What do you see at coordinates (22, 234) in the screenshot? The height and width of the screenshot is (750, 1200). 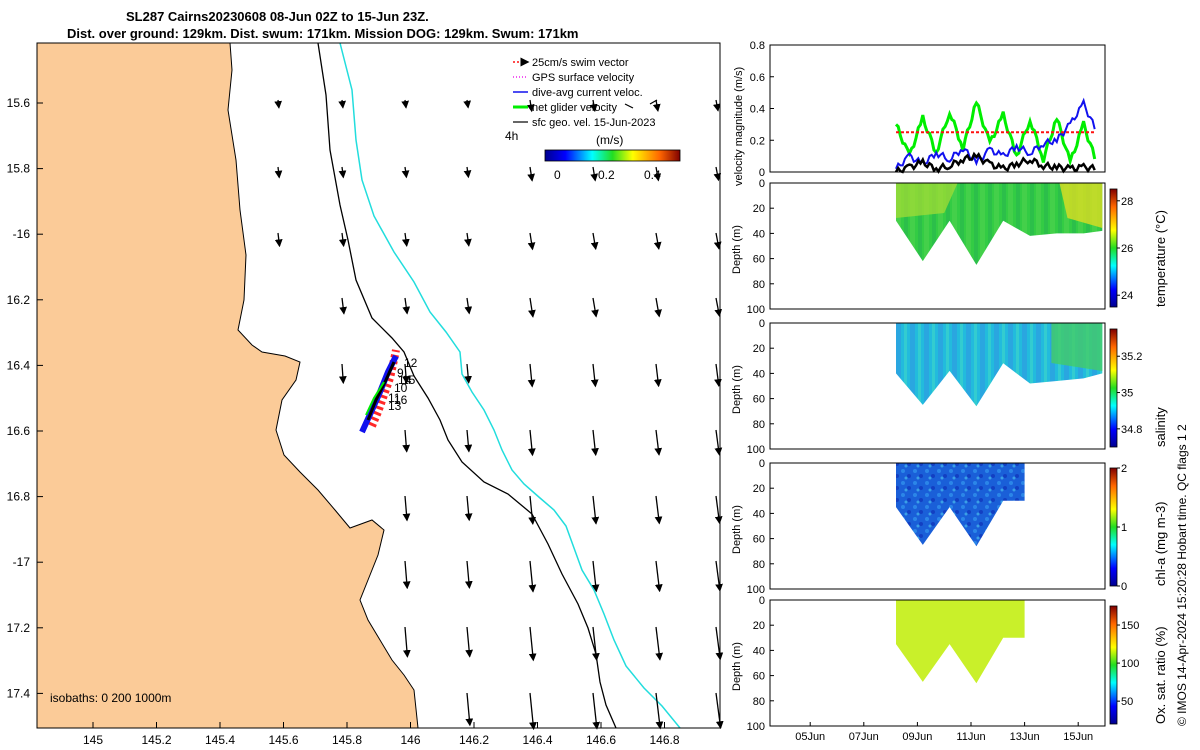 I see `map-y-tick-label: -16` at bounding box center [22, 234].